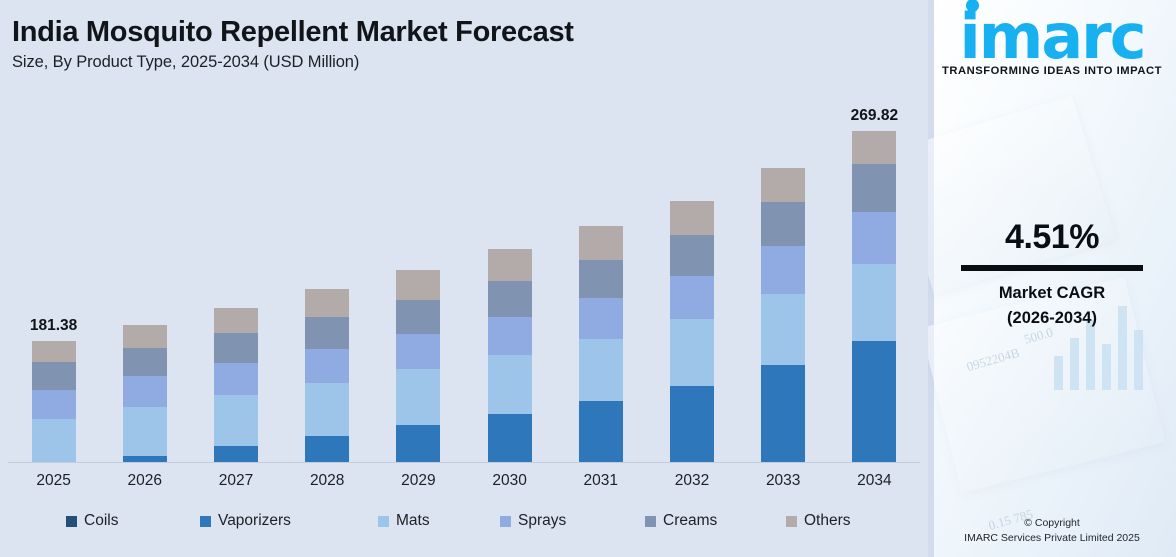 The image size is (1176, 557). Describe the element at coordinates (293, 32) in the screenshot. I see `page-title: India Mosquito Repellent Market Forecast` at that location.